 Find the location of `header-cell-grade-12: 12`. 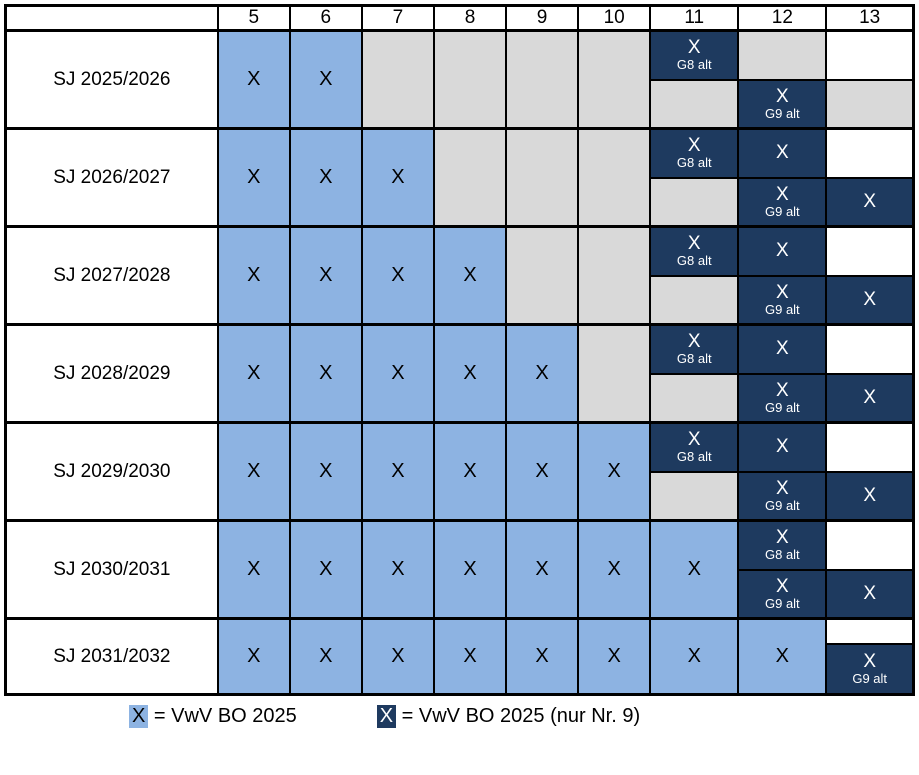

header-cell-grade-12: 12 is located at coordinates (782, 18).